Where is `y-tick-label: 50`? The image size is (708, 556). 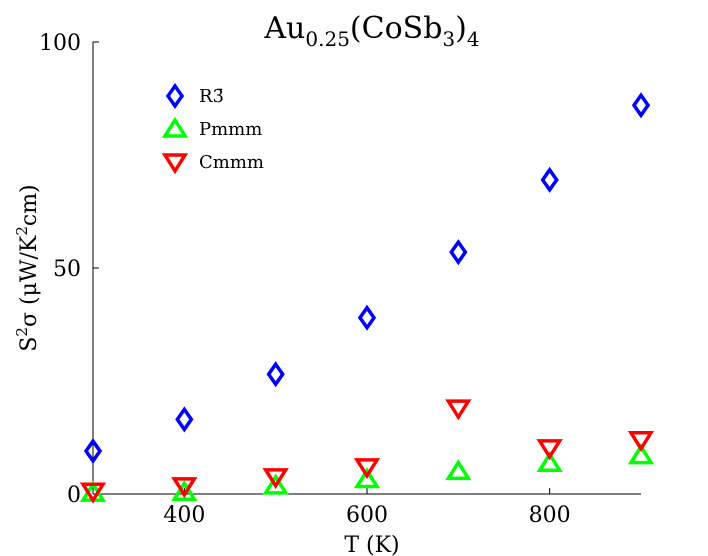 y-tick-label: 50 is located at coordinates (67, 269).